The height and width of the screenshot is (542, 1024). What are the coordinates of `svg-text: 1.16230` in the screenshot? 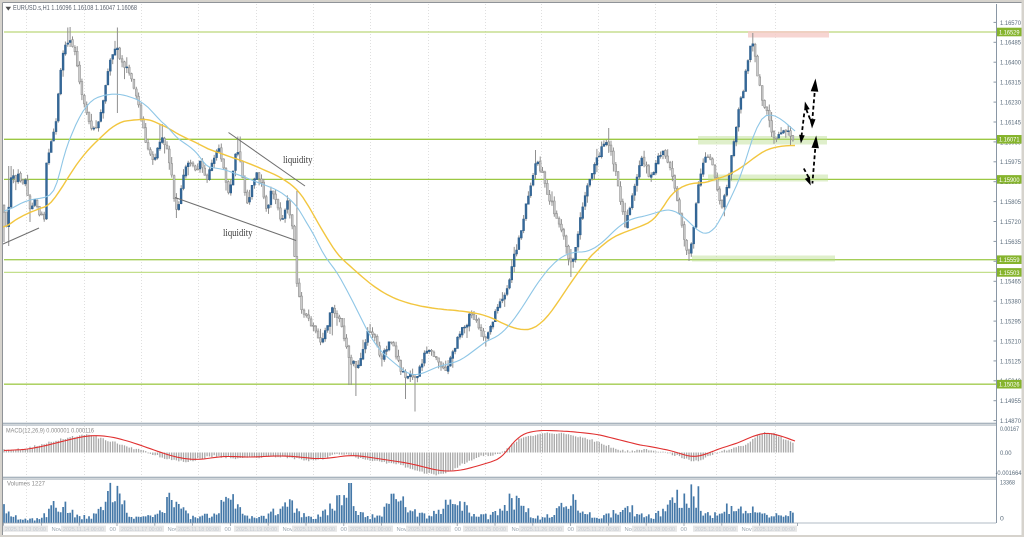 It's located at (1010, 103).